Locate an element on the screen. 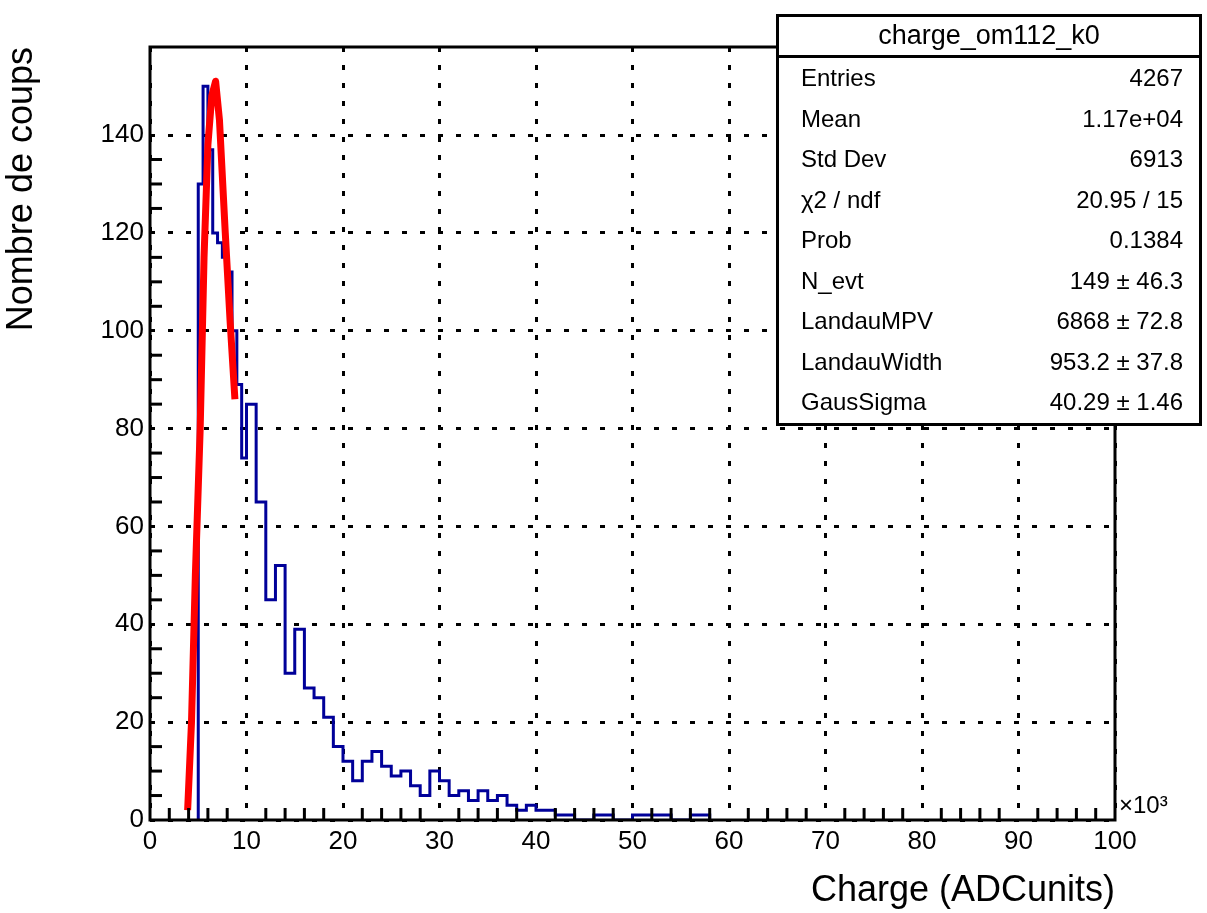 This screenshot has height=913, width=1207. x-tick-label: 100 is located at coordinates (1115, 839).